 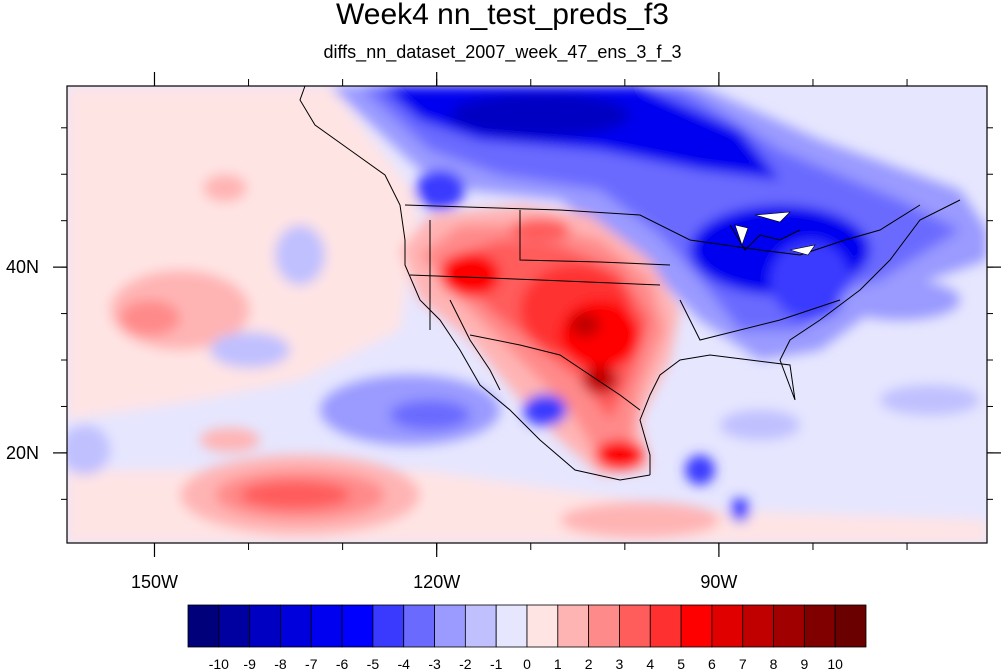 I want to click on colorbar-label: 7, so click(x=743, y=664).